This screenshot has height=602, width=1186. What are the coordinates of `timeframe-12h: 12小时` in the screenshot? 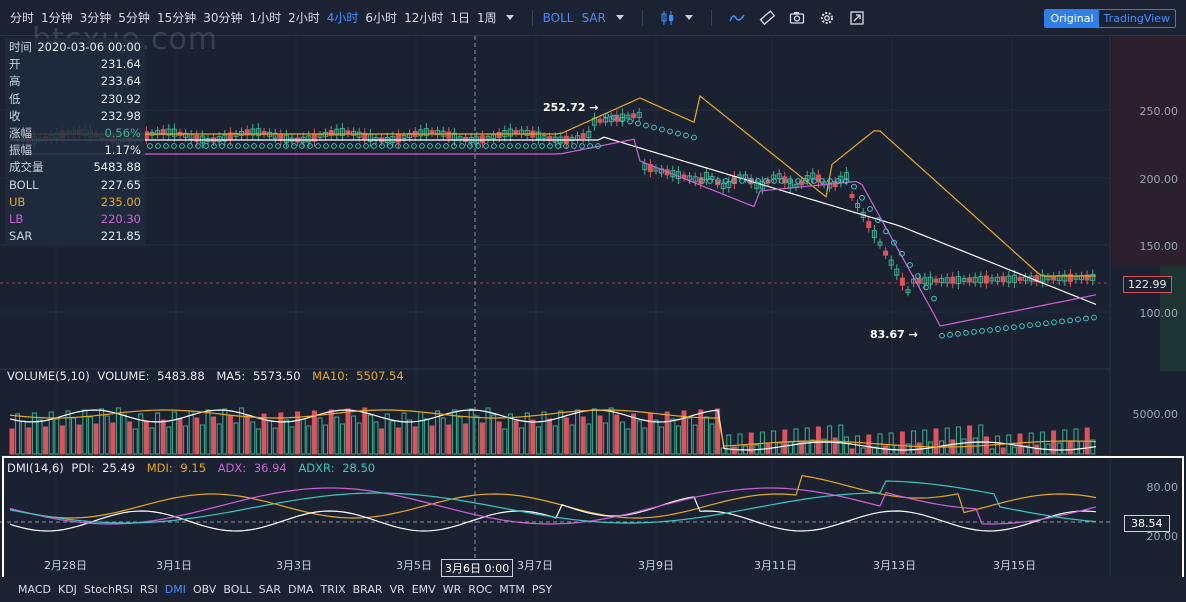 It's located at (424, 18).